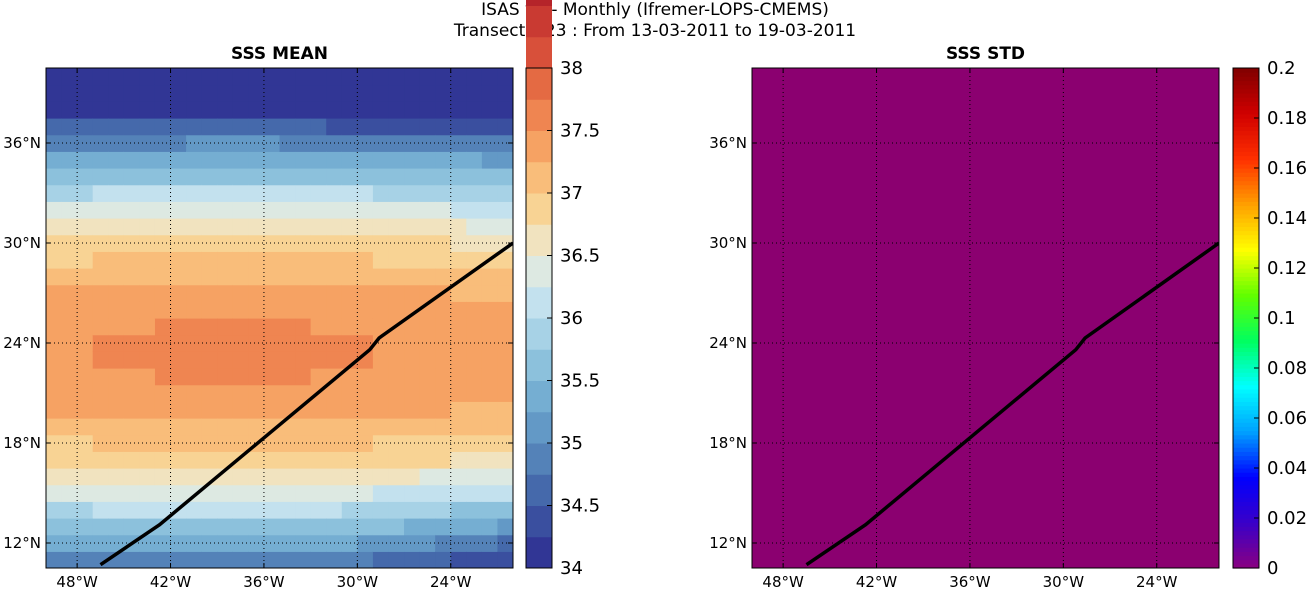 This screenshot has height=591, width=1310. What do you see at coordinates (580, 256) in the screenshot?
I see `colorbar-tick-label: 36.5` at bounding box center [580, 256].